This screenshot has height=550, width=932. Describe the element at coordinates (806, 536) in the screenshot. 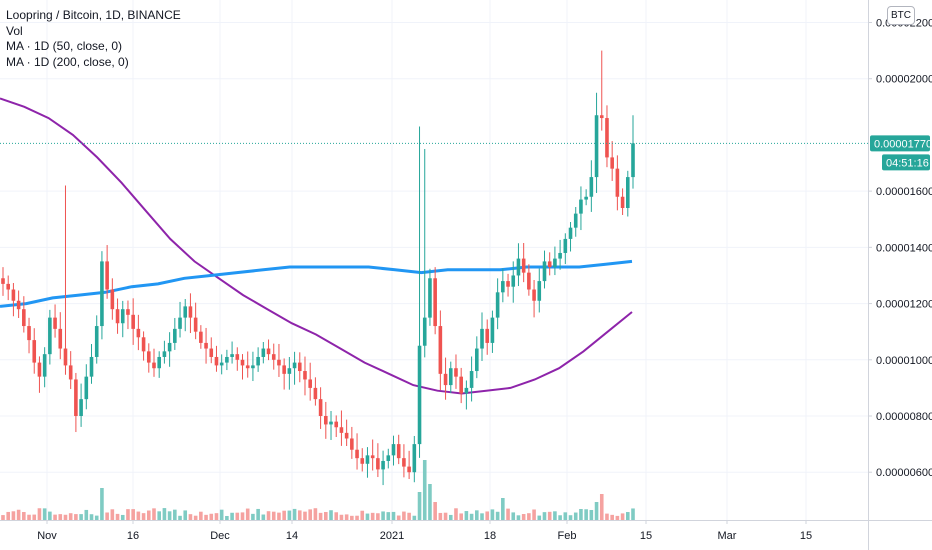

I see `x-tick-label: 15` at that location.